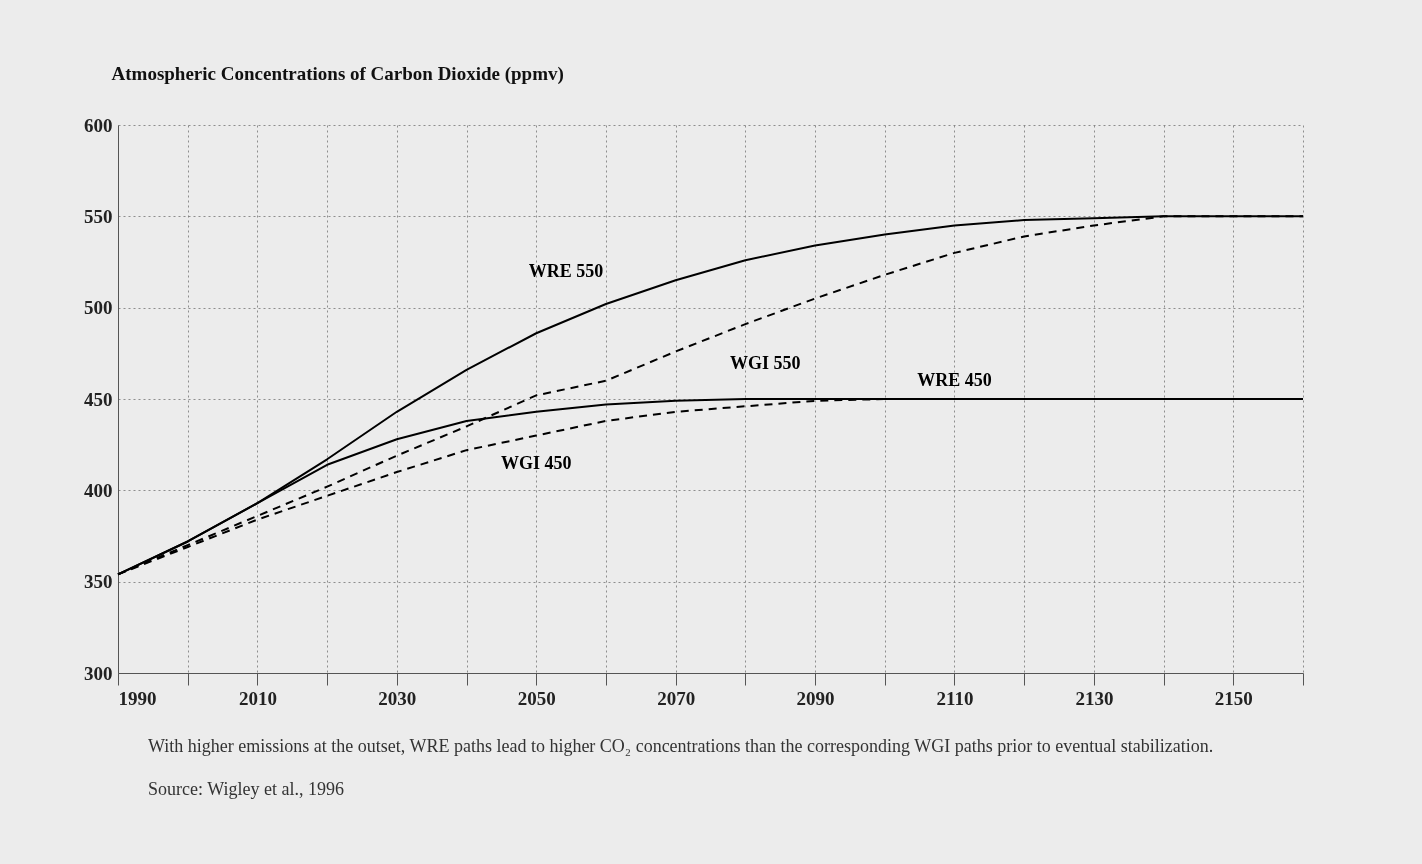 This screenshot has height=864, width=1422. Describe the element at coordinates (98, 399) in the screenshot. I see `y-tick-label: 450` at that location.